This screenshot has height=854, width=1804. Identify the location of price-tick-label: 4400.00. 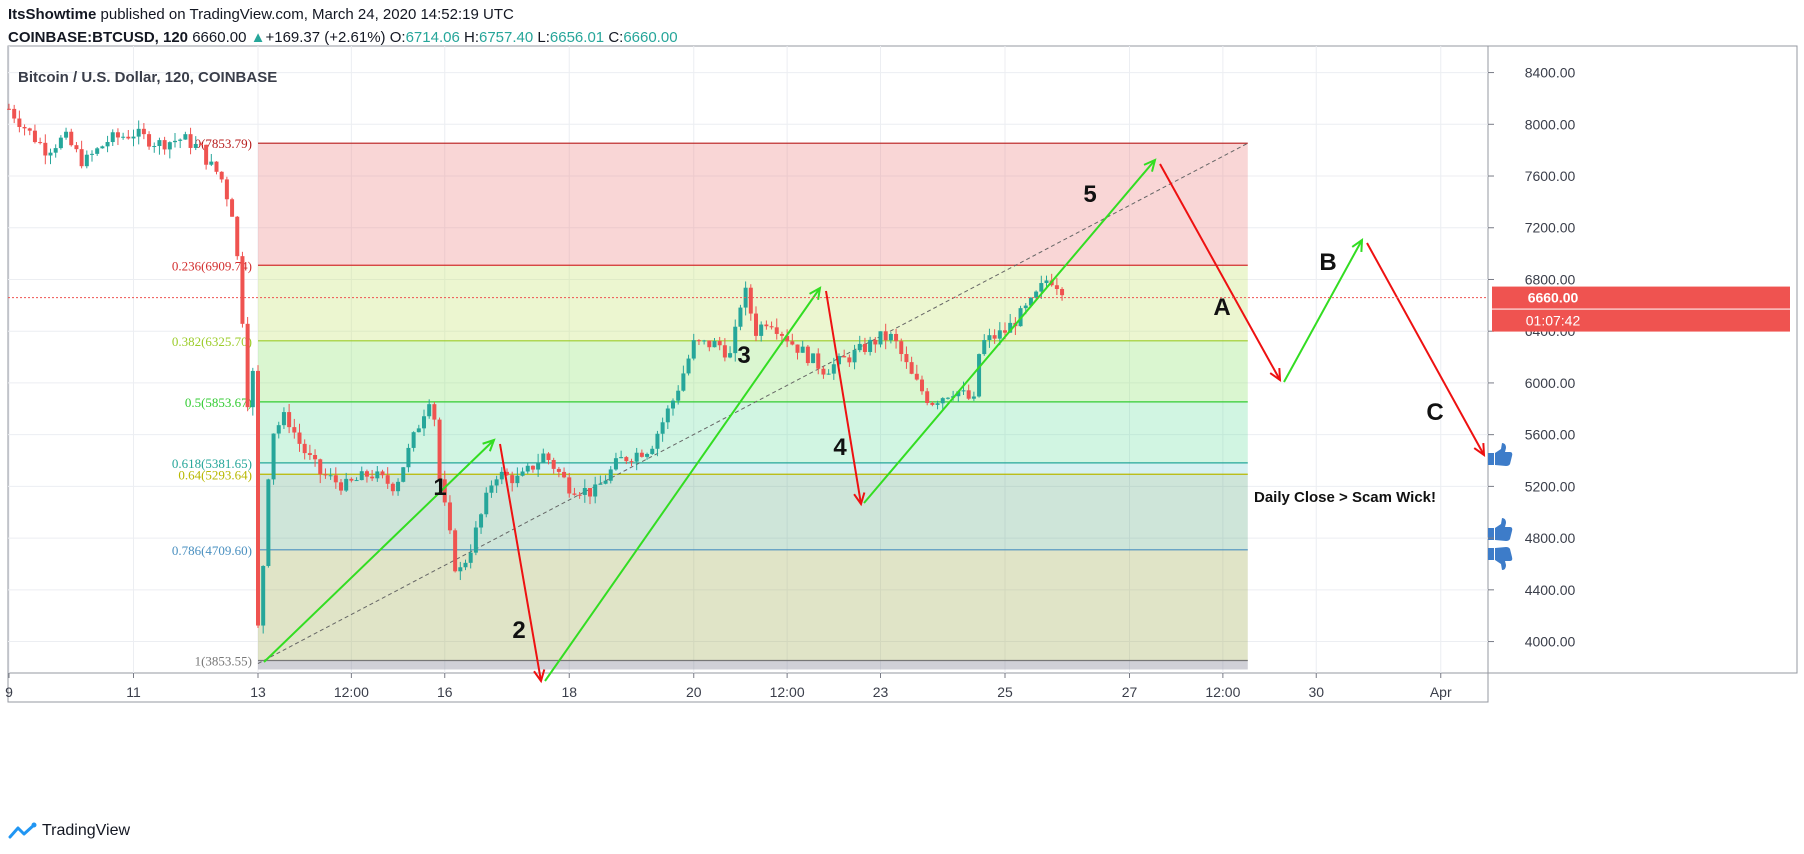
(1550, 590).